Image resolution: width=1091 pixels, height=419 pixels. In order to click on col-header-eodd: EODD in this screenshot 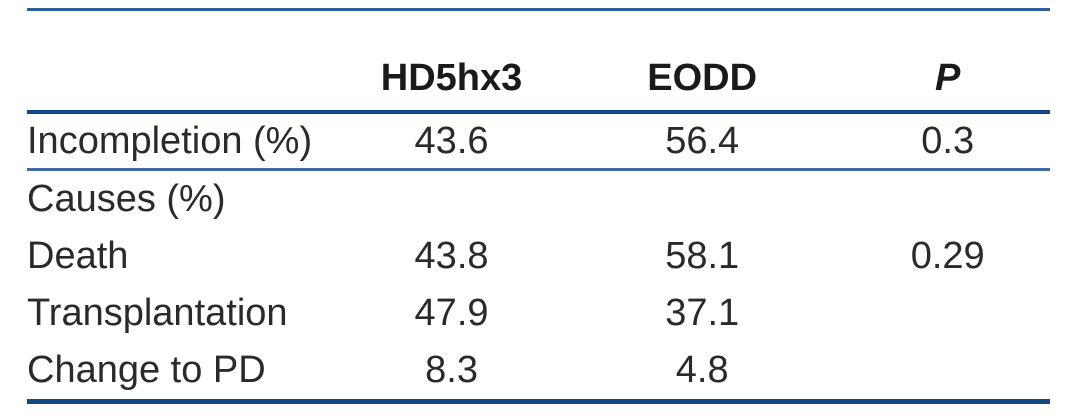, I will do `click(702, 61)`.